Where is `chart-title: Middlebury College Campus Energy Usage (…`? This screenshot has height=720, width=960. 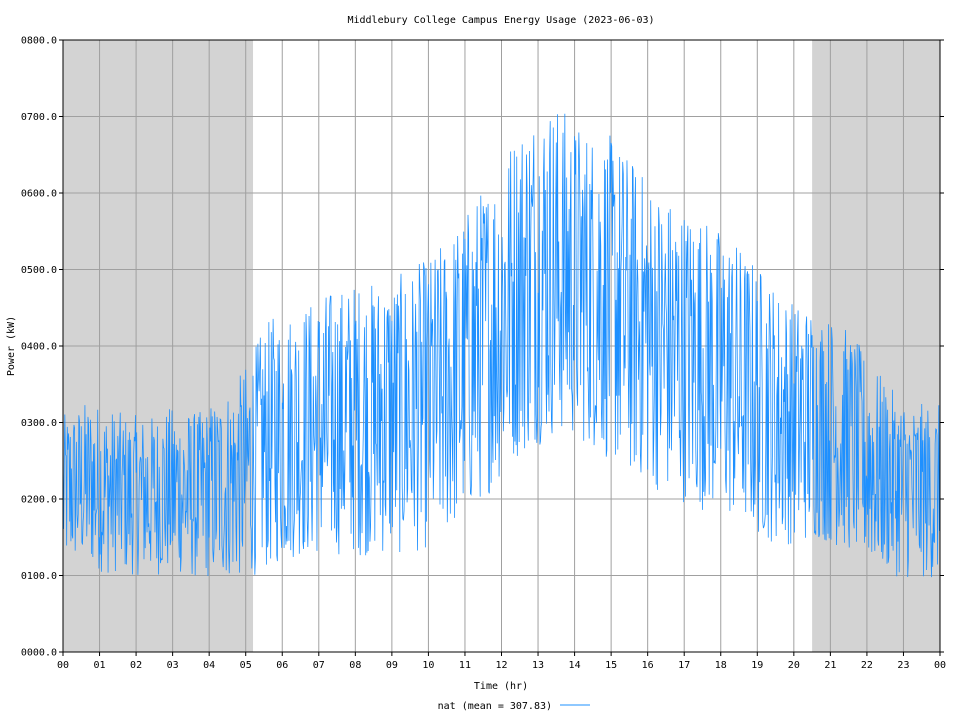
chart-title: Middlebury College Campus Energy Usage (… is located at coordinates (500, 20).